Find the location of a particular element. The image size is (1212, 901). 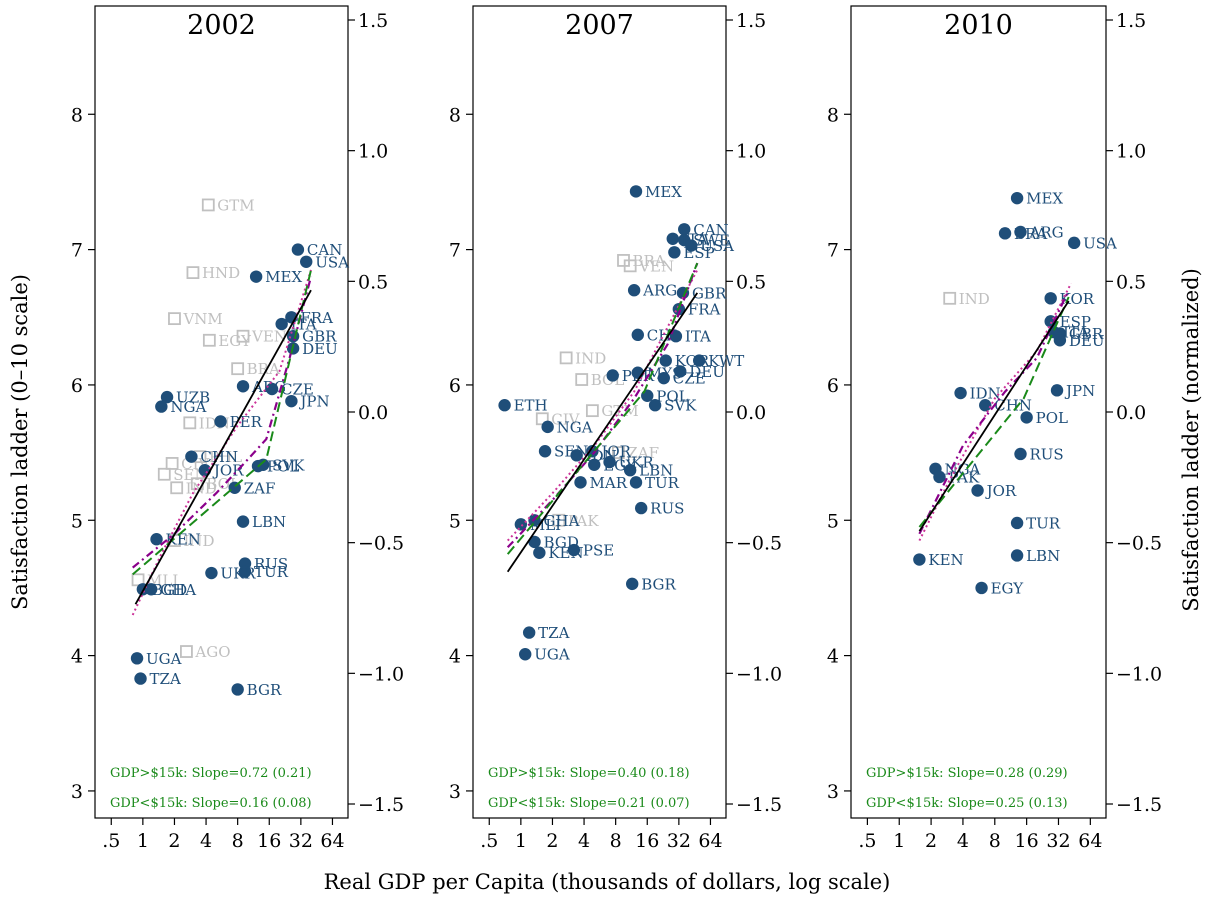

y2-tick-label: −1.0 is located at coordinates (1139, 674).